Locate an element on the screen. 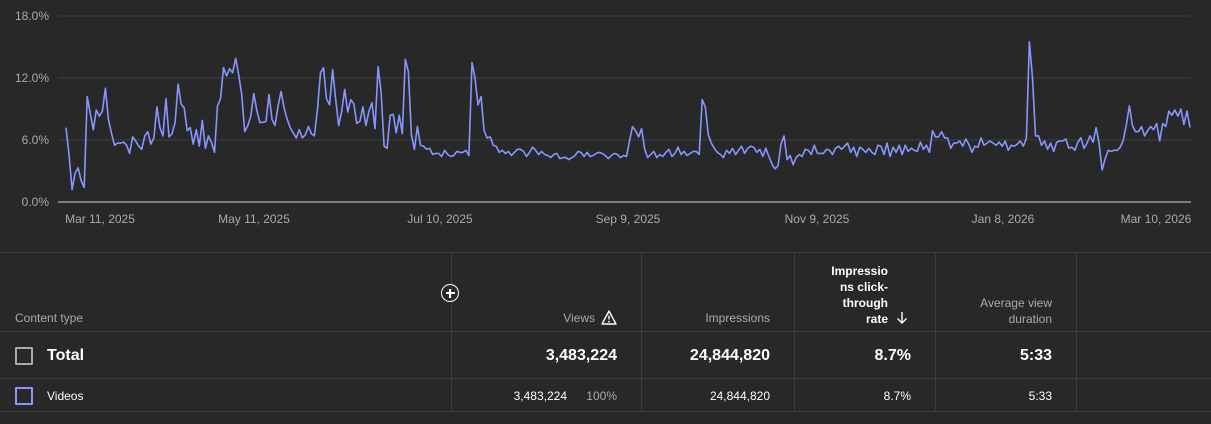  table-row-total: Total 3,483,224 24,844,820 8.7% 5:33 is located at coordinates (605, 355).